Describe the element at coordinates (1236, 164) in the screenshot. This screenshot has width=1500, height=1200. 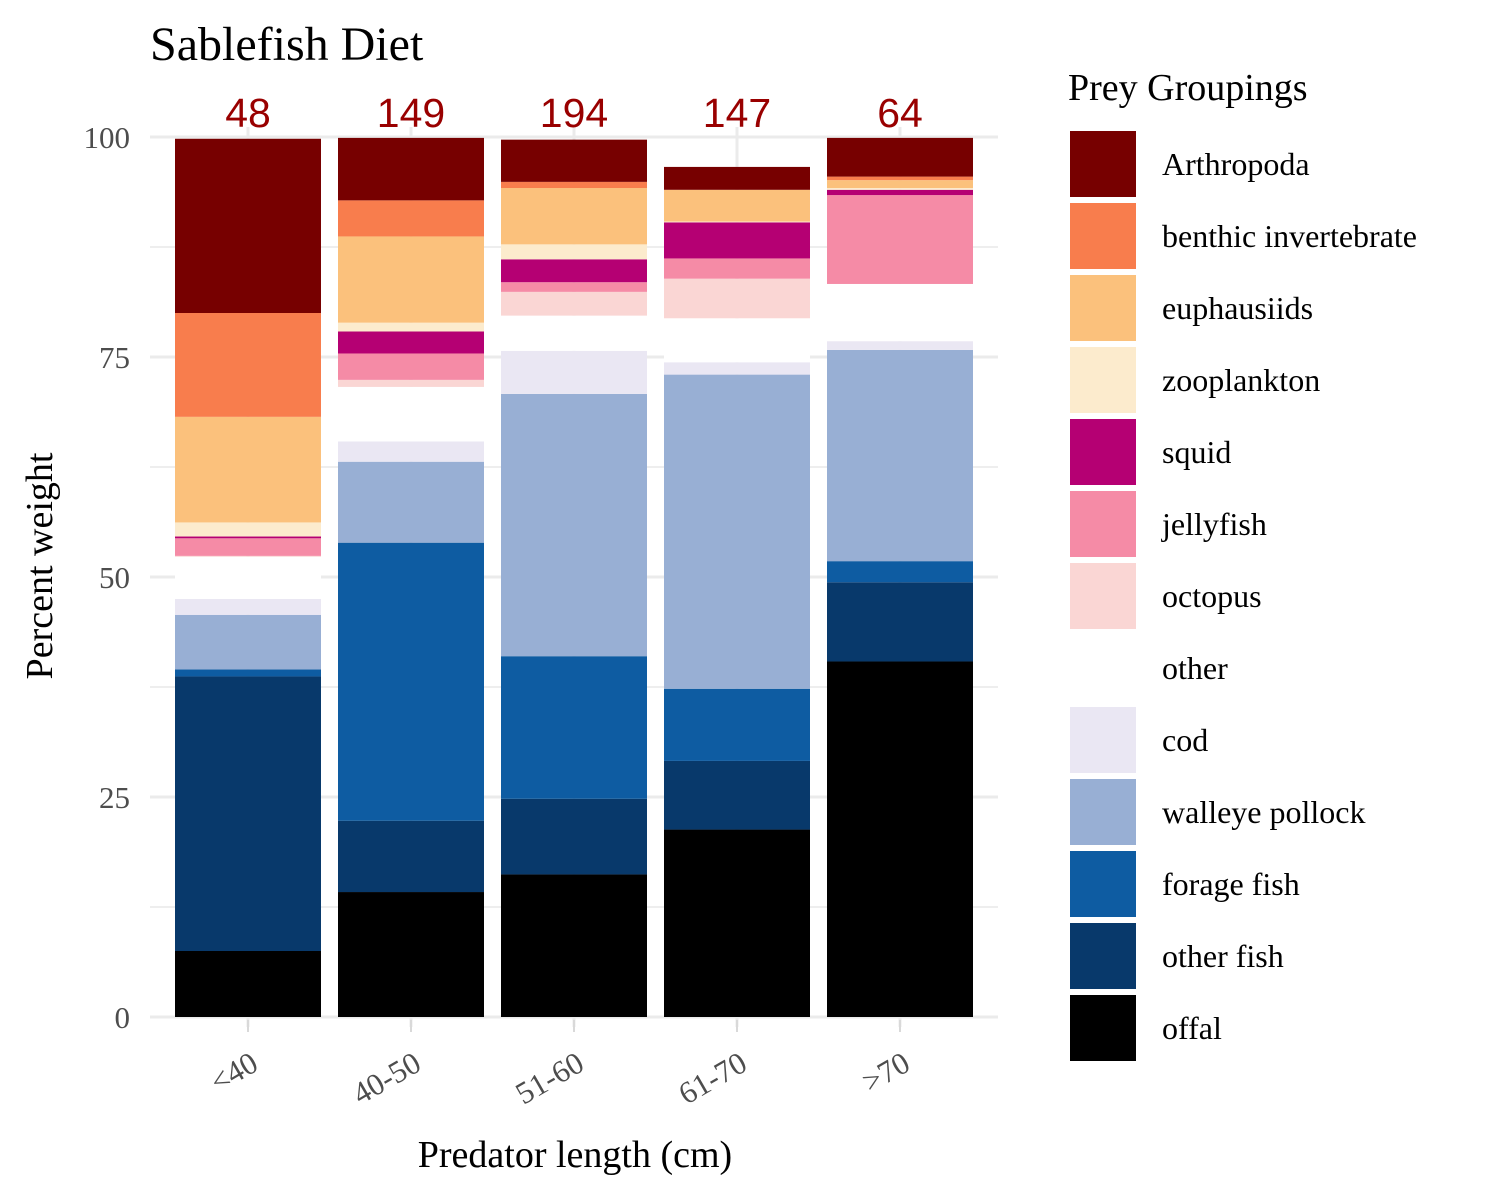
I see `legend-label: Arthropoda` at that location.